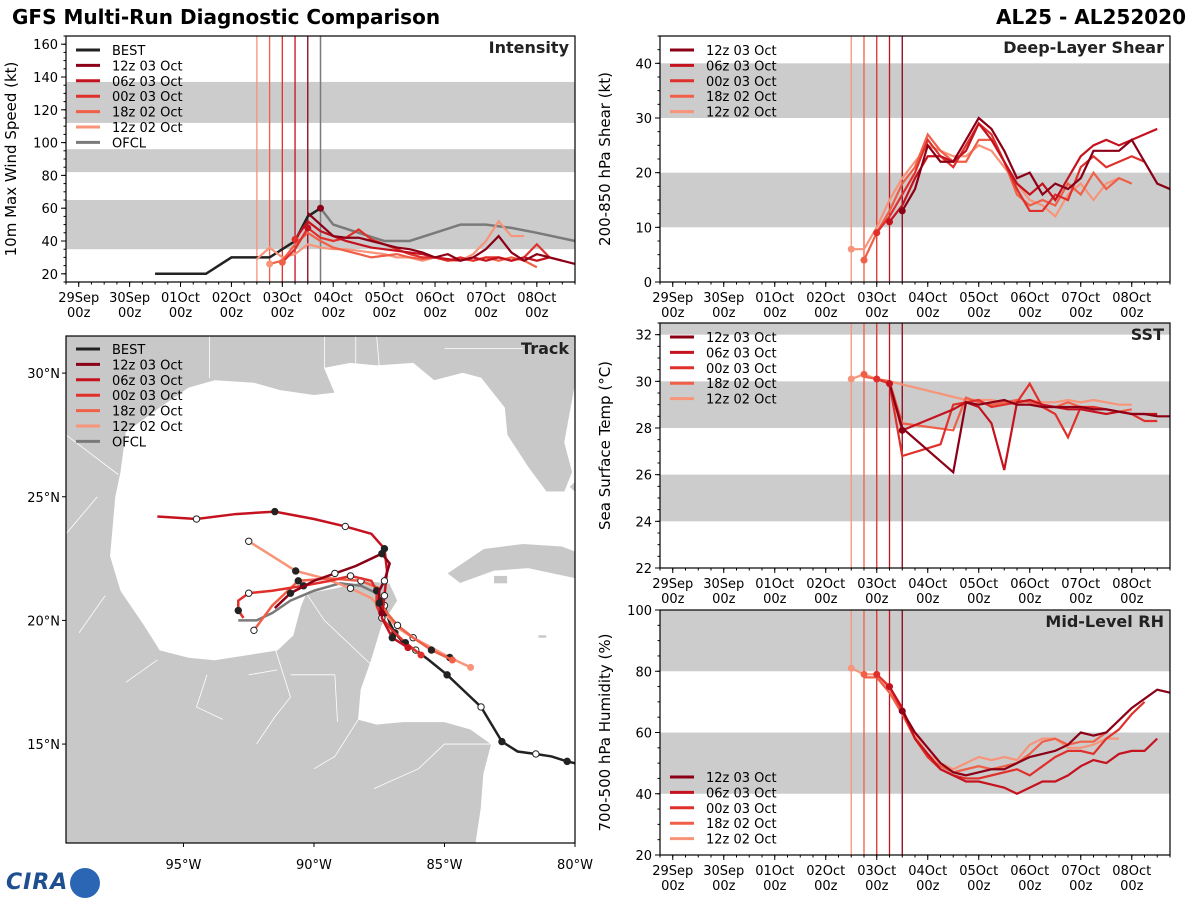 This screenshot has height=900, width=1200. Describe the element at coordinates (501, 579) in the screenshot. I see `island` at that location.